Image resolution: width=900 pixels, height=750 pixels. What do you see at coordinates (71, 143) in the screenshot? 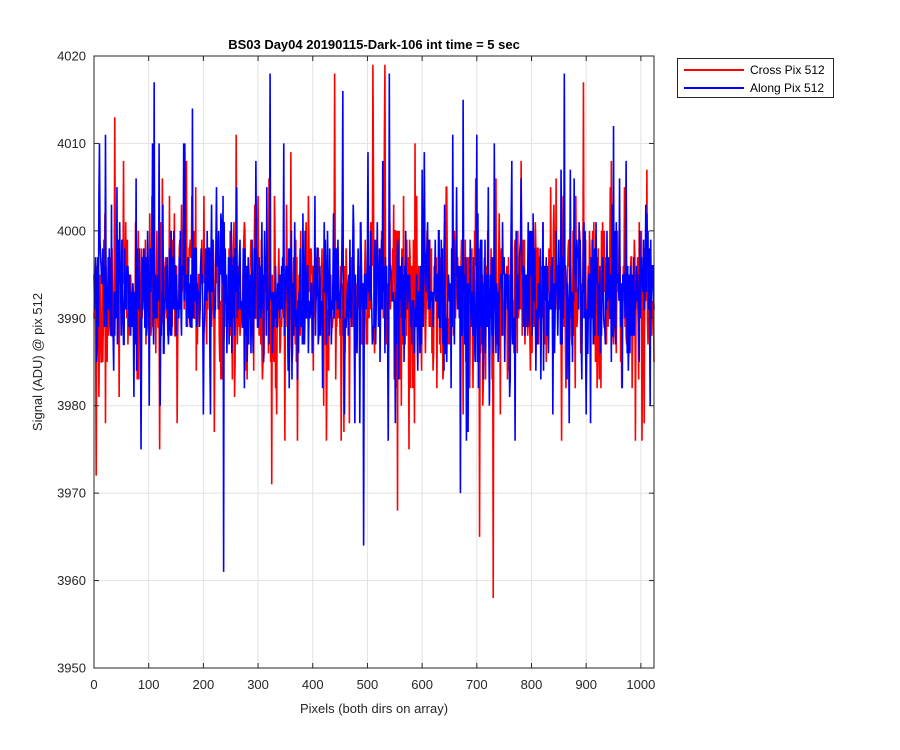
I see `y-tick-label: 4010` at bounding box center [71, 143].